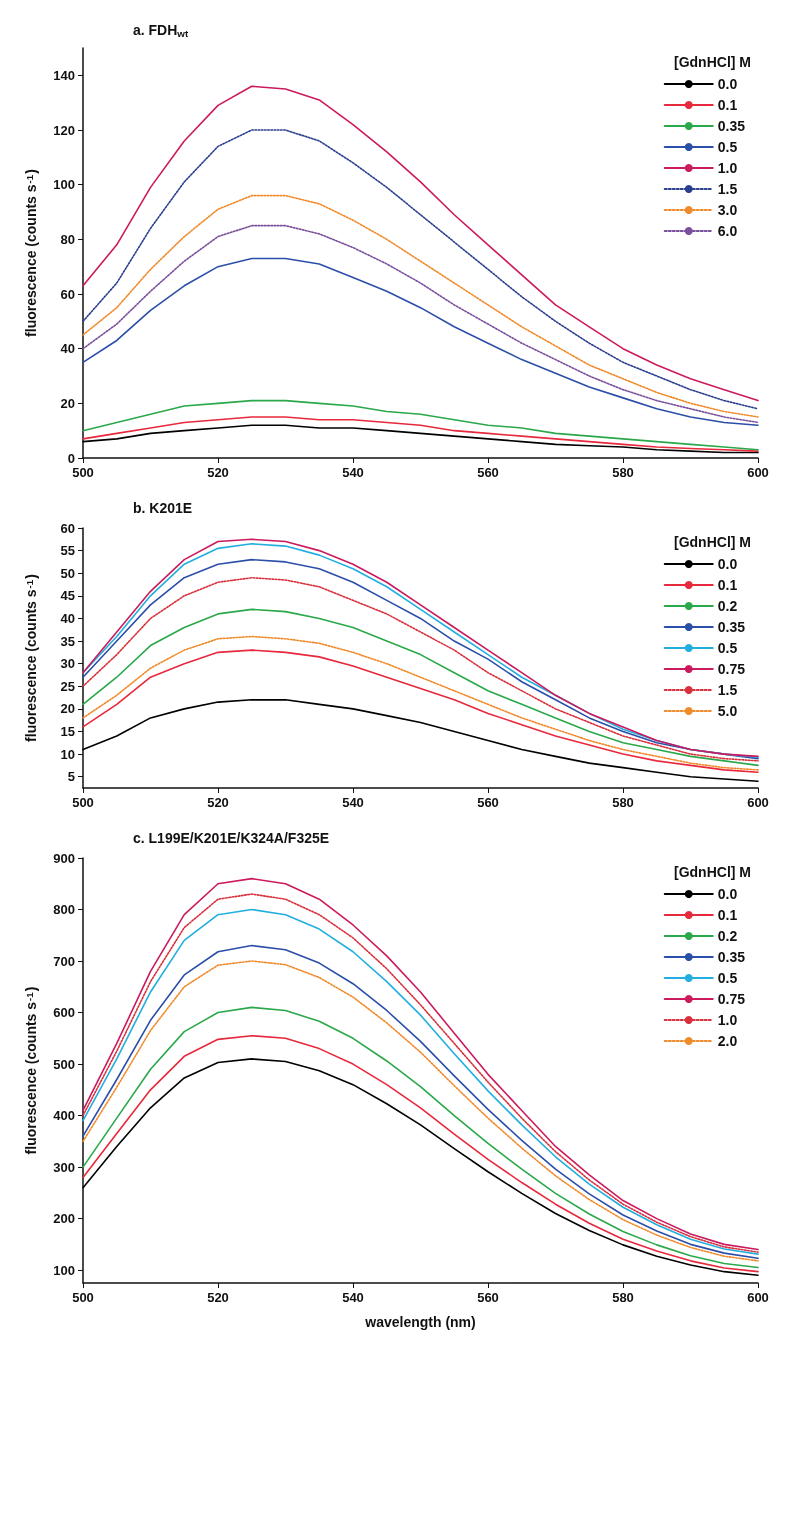 Image resolution: width=790 pixels, height=1516 pixels. I want to click on y-tick-label: 0, so click(71, 458).